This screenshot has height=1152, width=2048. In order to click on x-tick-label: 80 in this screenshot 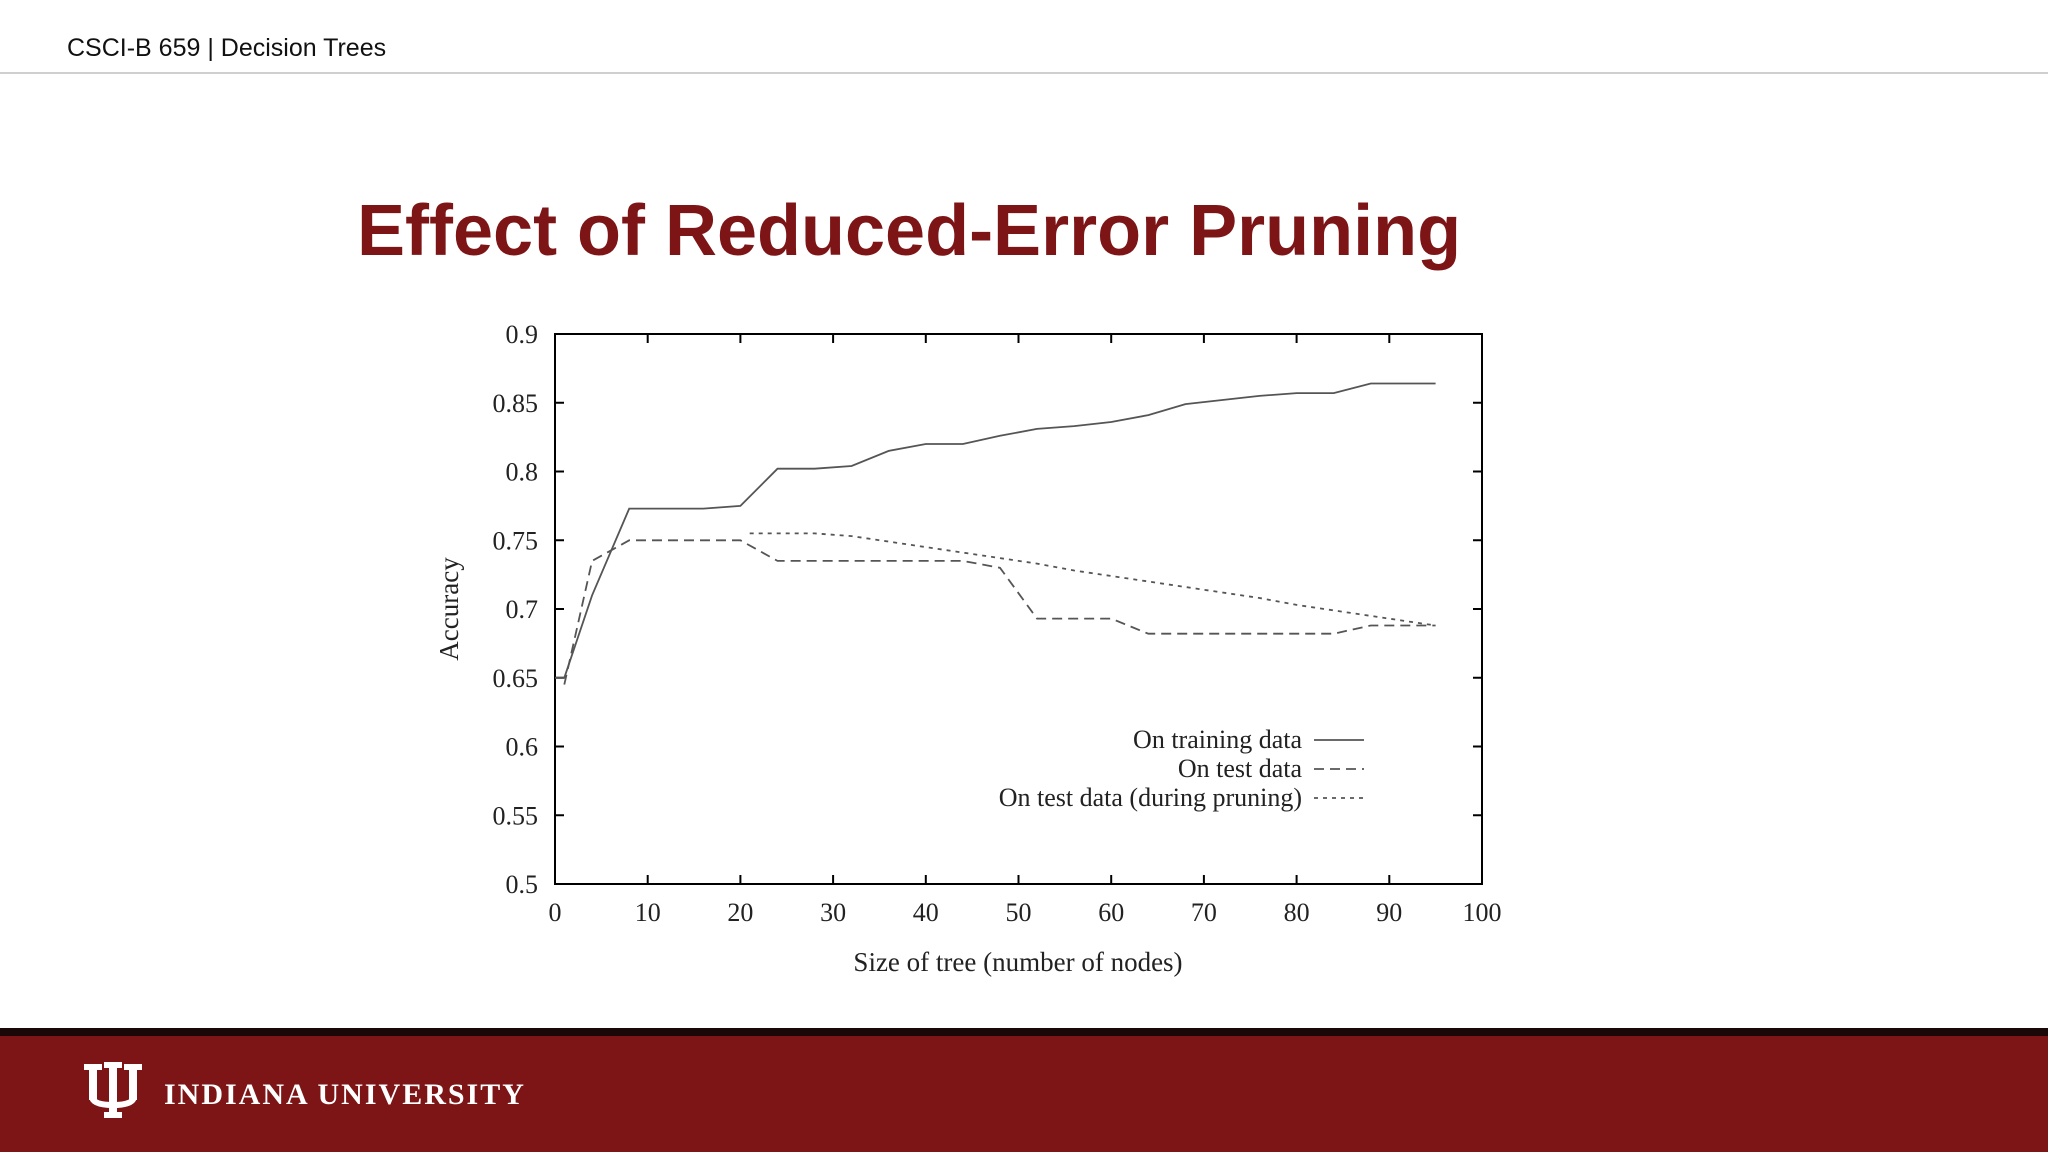, I will do `click(1297, 912)`.